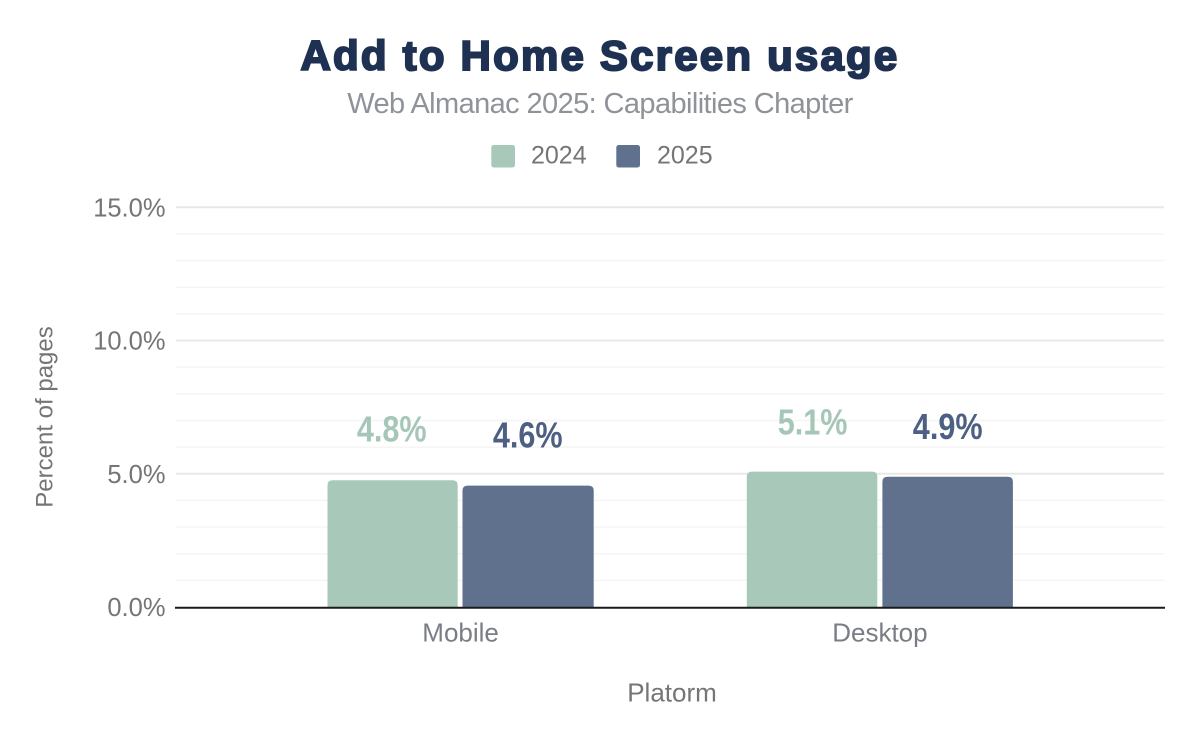  Describe the element at coordinates (600, 55) in the screenshot. I see `svg-text: Add to Home Screen usage` at that location.